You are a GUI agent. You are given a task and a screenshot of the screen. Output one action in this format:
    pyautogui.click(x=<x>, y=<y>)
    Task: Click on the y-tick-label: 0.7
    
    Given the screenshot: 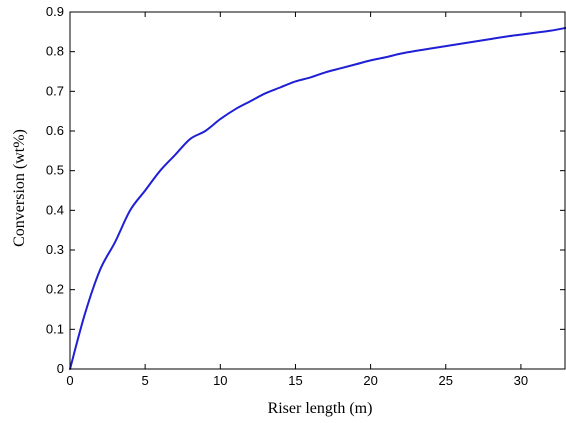 What is the action you would take?
    pyautogui.click(x=55, y=90)
    